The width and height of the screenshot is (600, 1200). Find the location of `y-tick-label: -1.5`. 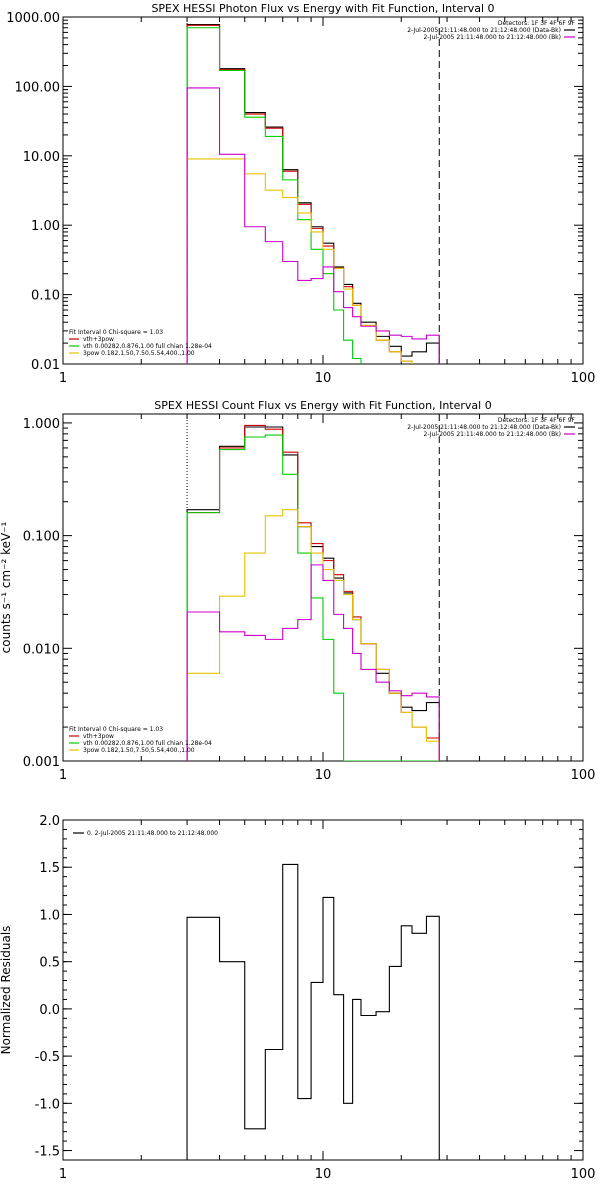

y-tick-label: -1.5 is located at coordinates (47, 1152).